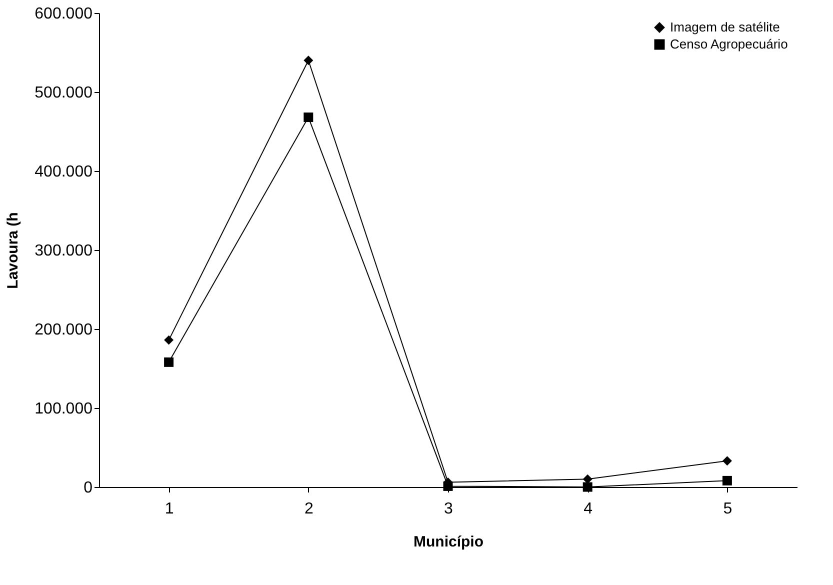  Describe the element at coordinates (449, 542) in the screenshot. I see `x-axis-title: Município` at that location.